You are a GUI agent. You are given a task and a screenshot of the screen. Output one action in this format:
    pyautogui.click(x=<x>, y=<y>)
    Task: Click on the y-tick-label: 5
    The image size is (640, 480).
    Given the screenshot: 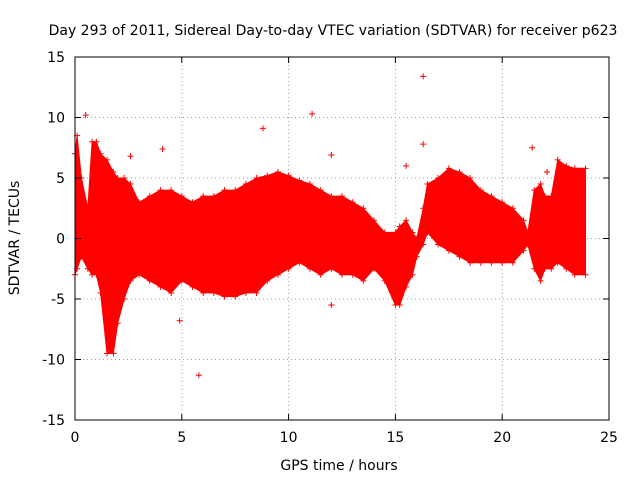 What is the action you would take?
    pyautogui.click(x=60, y=179)
    